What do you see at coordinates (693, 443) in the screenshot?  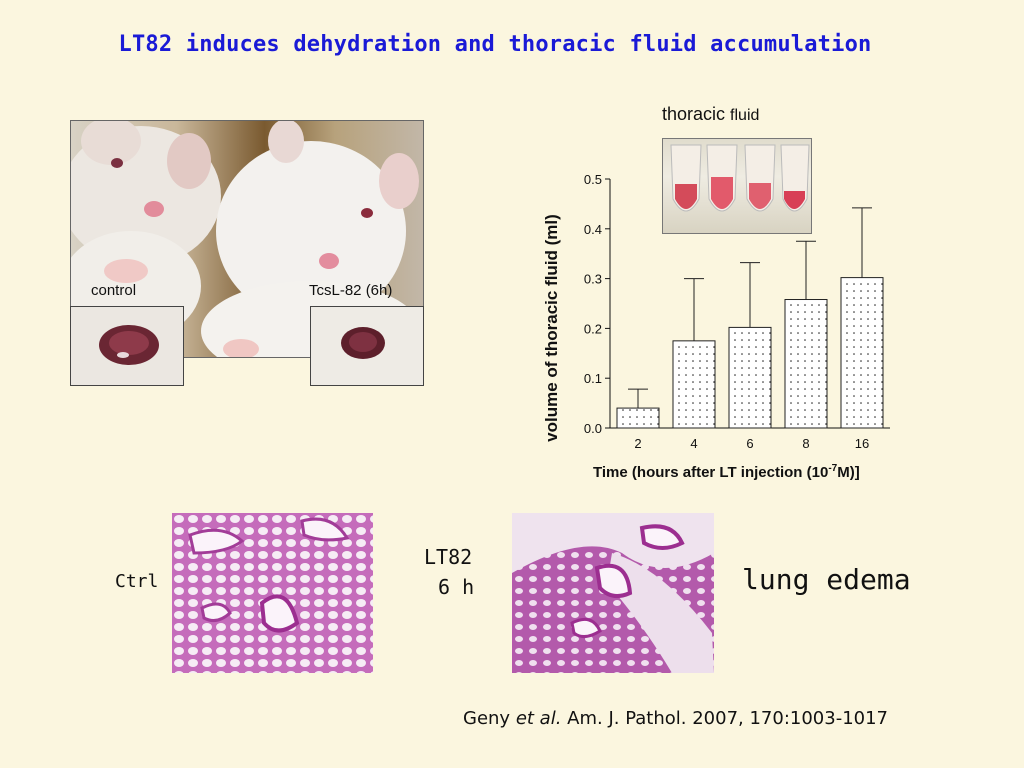 I see `x-tick-label: 4` at bounding box center [693, 443].